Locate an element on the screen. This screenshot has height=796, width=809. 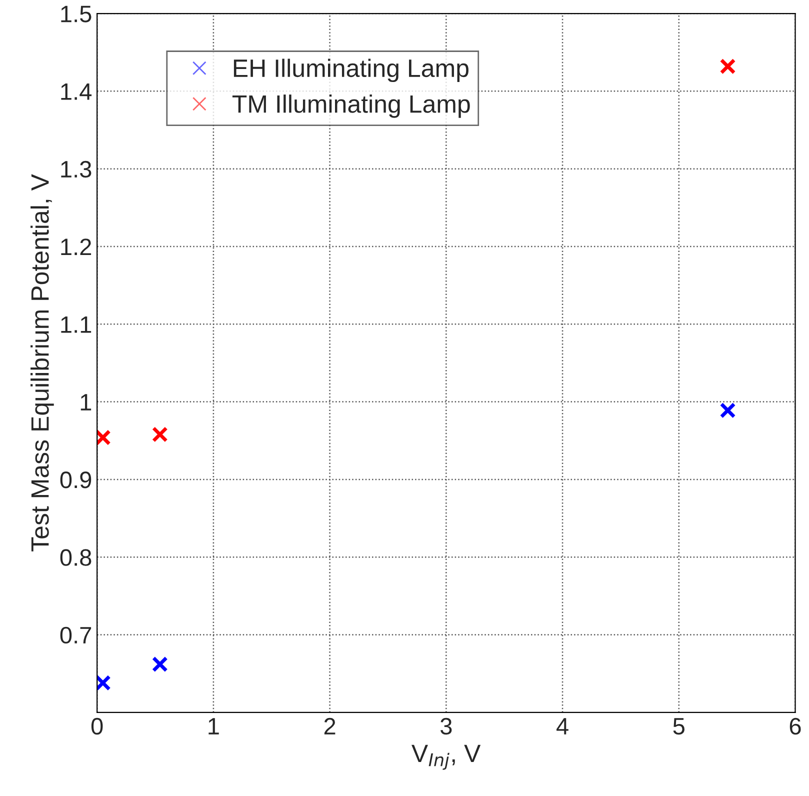
y-tick-label: 1.1 is located at coordinates (76, 324).